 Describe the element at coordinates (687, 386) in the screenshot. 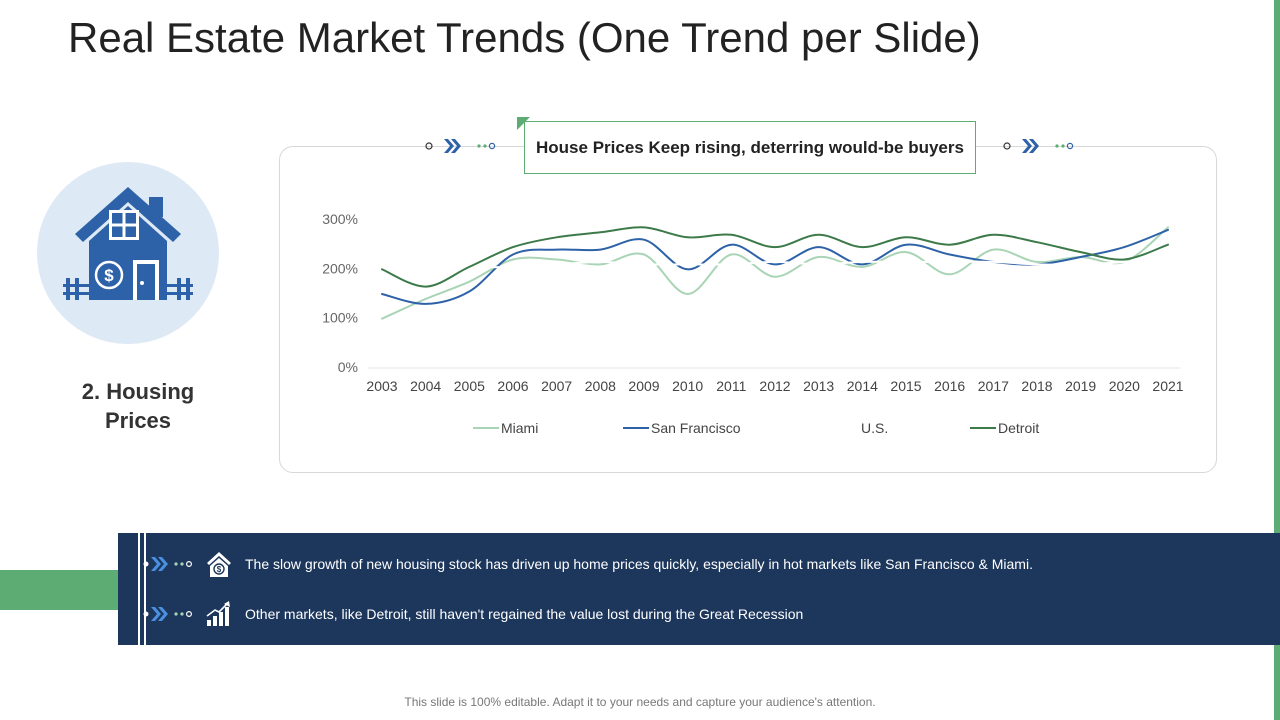

I see `x-tick-label: 2010` at that location.